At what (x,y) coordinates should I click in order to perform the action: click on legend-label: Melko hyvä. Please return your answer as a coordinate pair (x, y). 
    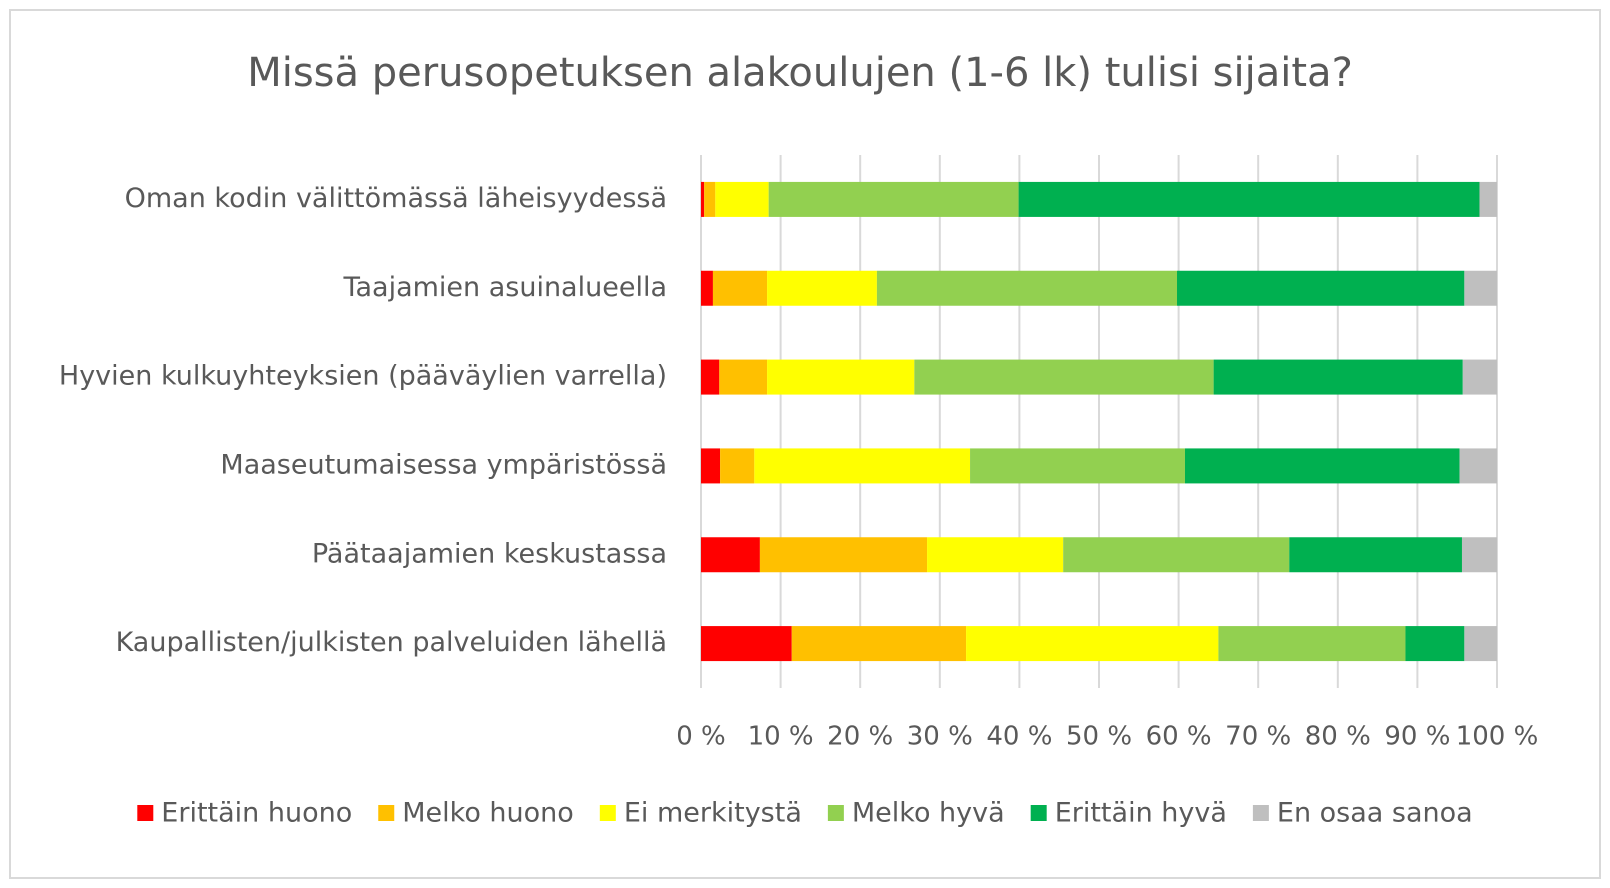
    Looking at the image, I should click on (928, 813).